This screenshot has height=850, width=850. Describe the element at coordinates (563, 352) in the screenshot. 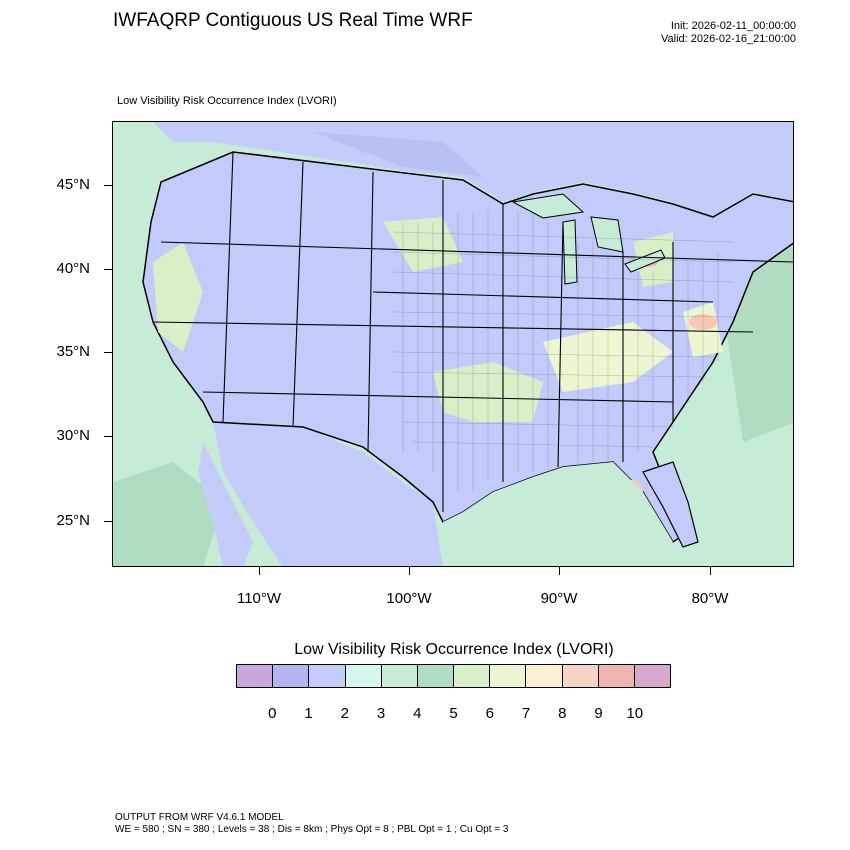

I see `county-boundaries` at that location.